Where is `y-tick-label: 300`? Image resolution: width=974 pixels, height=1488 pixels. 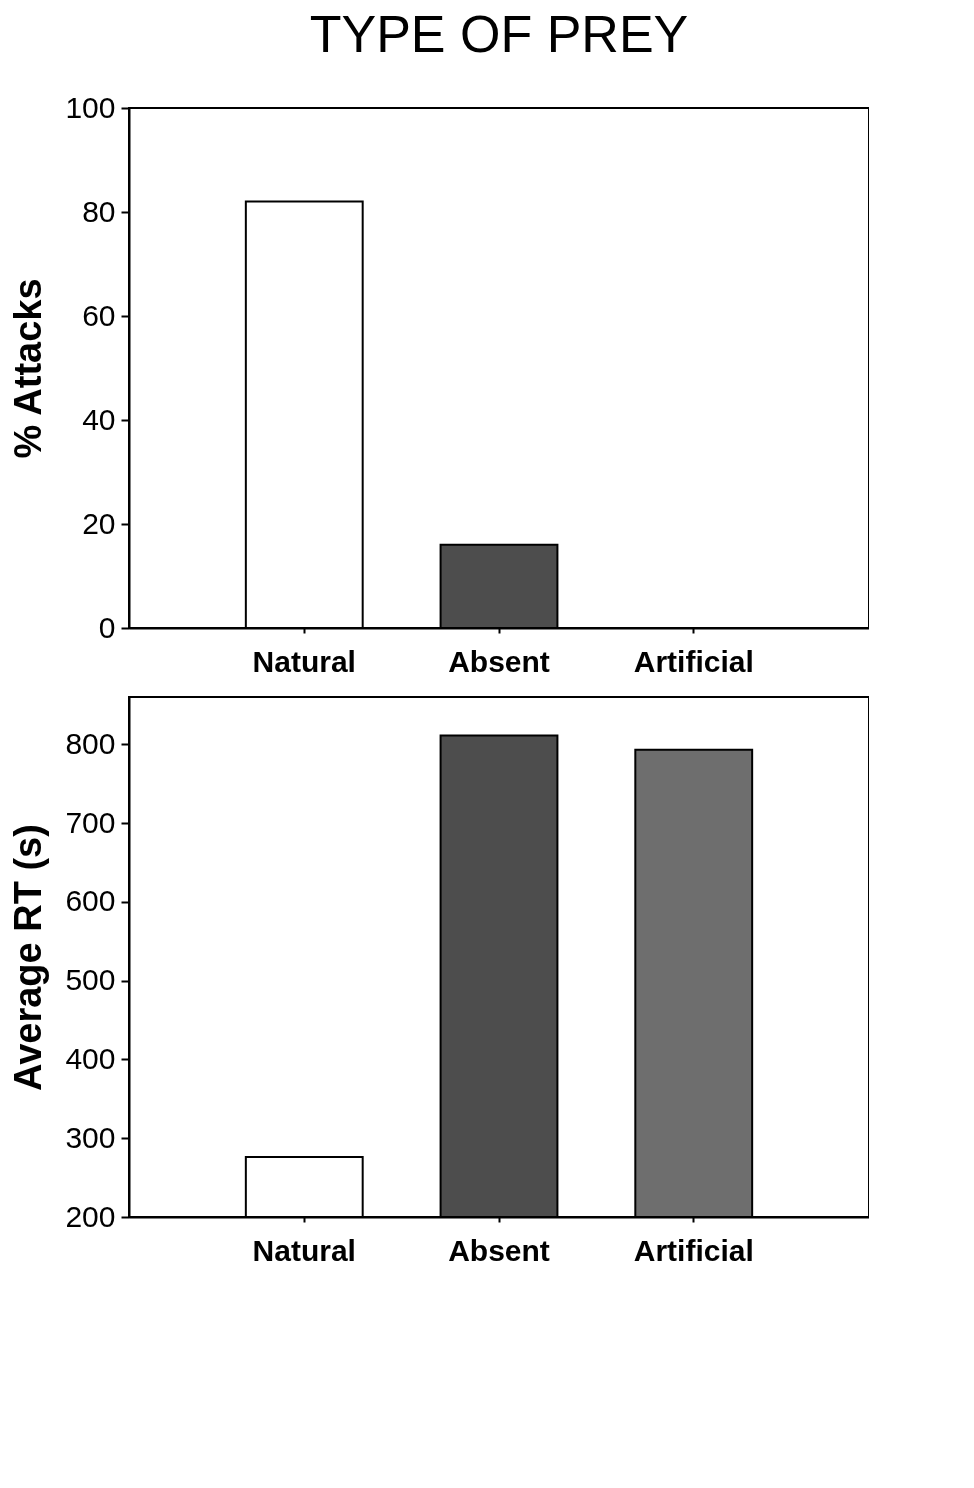 y-tick-label: 300 is located at coordinates (90, 1137).